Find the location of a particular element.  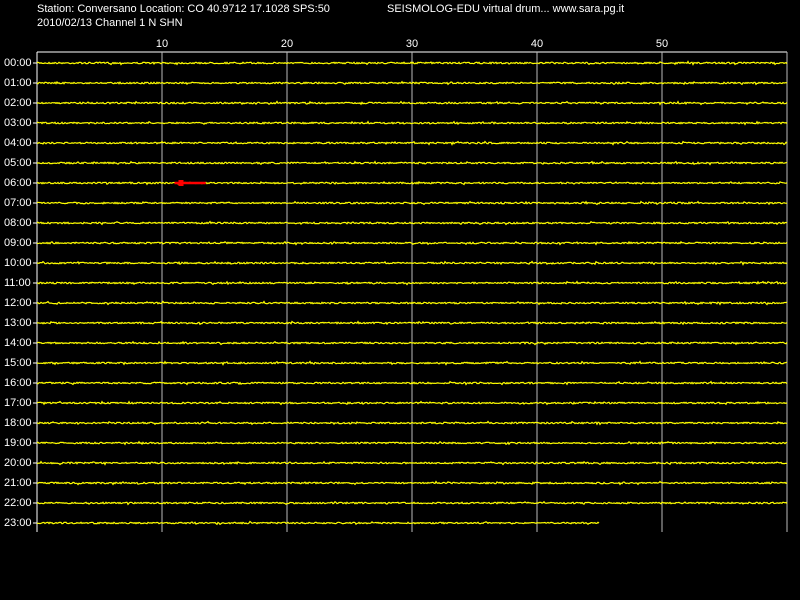

hour-label: 07:00 is located at coordinates (18, 203).